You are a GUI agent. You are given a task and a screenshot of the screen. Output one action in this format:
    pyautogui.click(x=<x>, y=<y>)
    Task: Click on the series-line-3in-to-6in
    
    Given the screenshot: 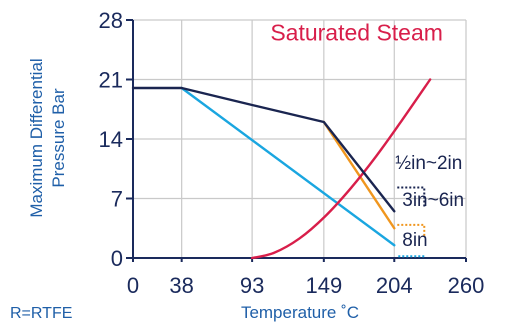 What is the action you would take?
    pyautogui.click(x=359, y=175)
    